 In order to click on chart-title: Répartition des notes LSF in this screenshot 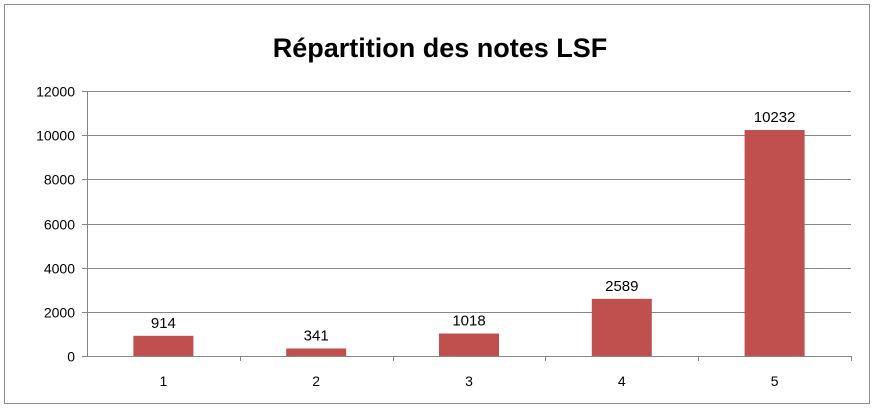, I will do `click(440, 48)`.